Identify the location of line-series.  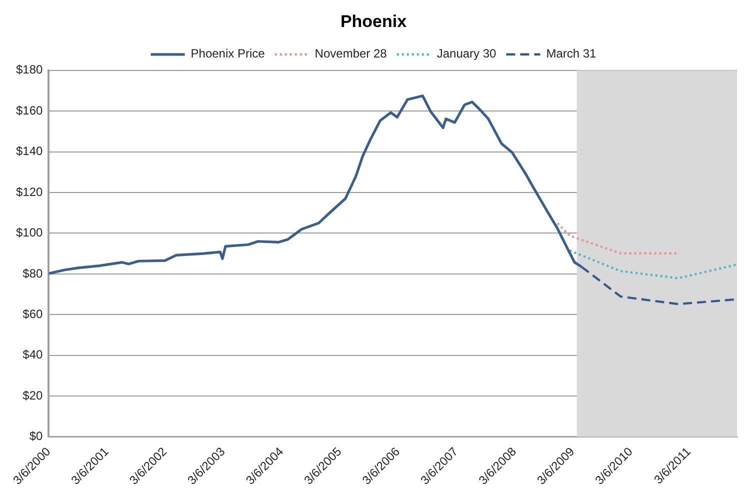
(652, 264).